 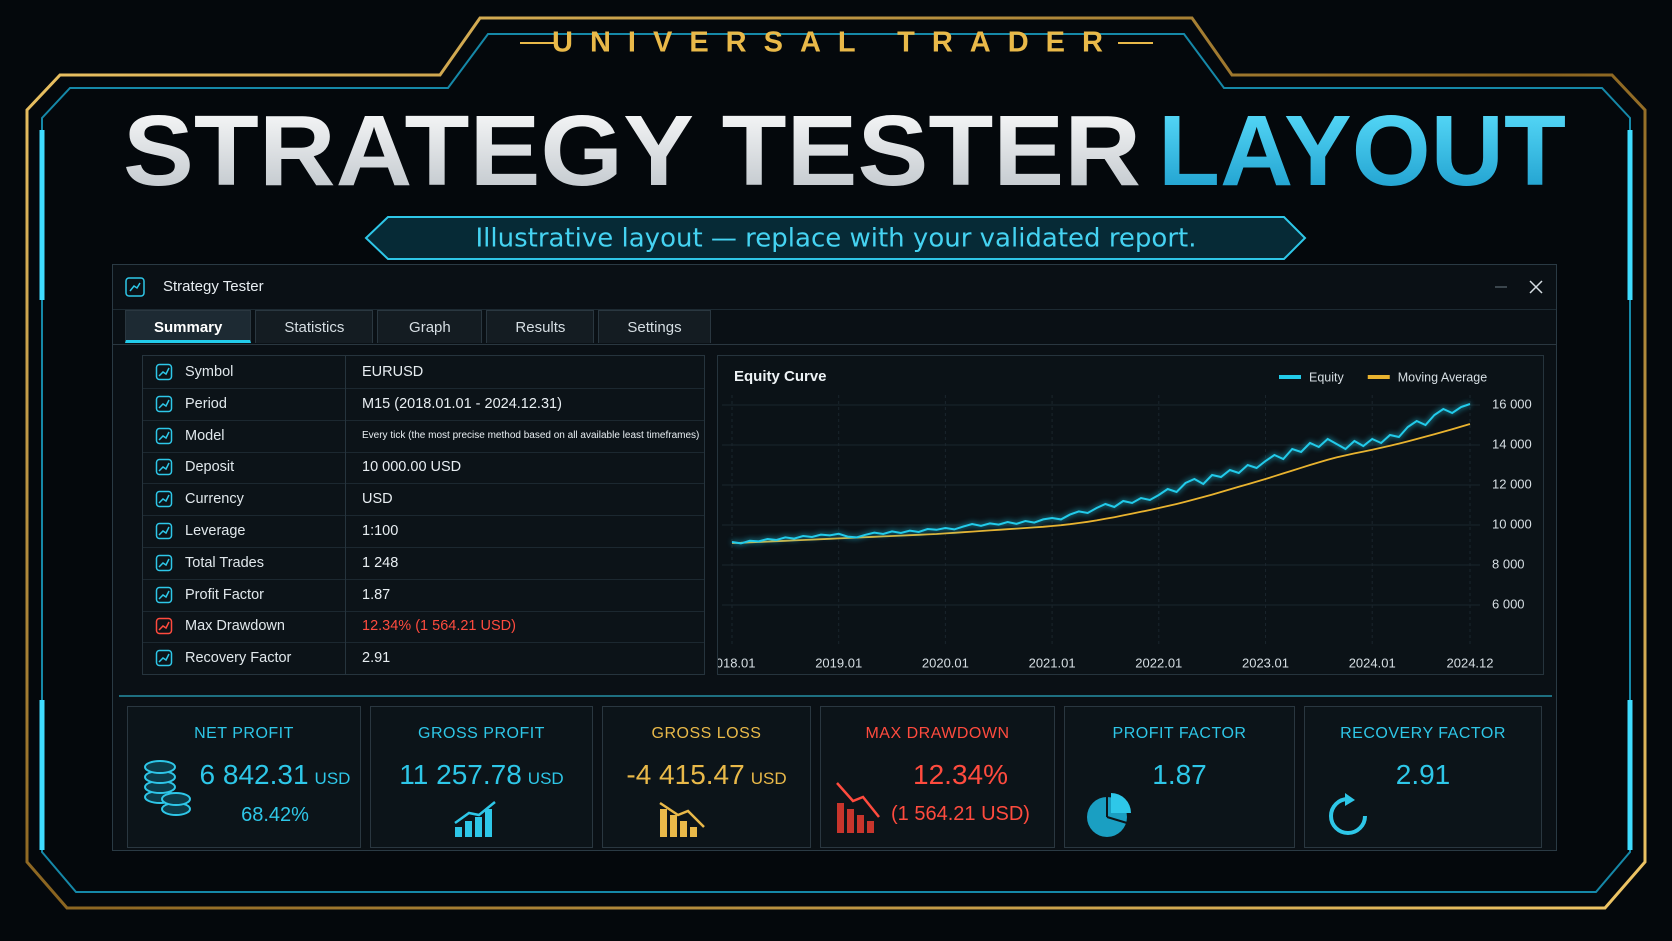 I want to click on kpi-sub: (1 564.21 USD), so click(x=960, y=814).